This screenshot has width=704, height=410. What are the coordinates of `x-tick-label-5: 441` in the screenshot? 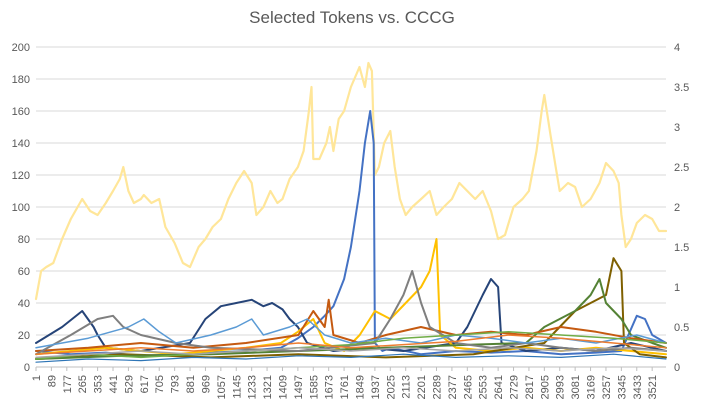 It's located at (114, 384).